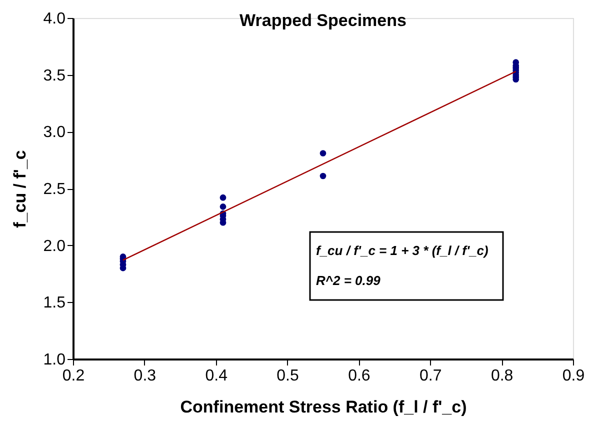 The width and height of the screenshot is (600, 425). I want to click on y-tick-label: 4.0, so click(54, 19).